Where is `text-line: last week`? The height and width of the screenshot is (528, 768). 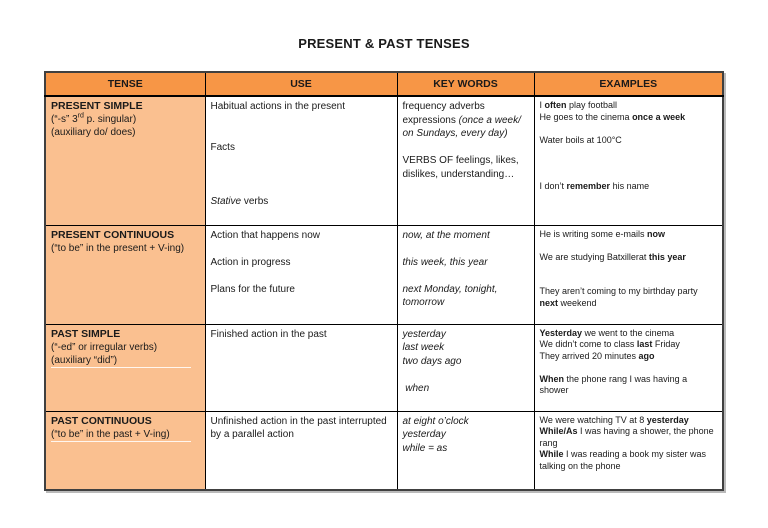
text-line: last week is located at coordinates (423, 347).